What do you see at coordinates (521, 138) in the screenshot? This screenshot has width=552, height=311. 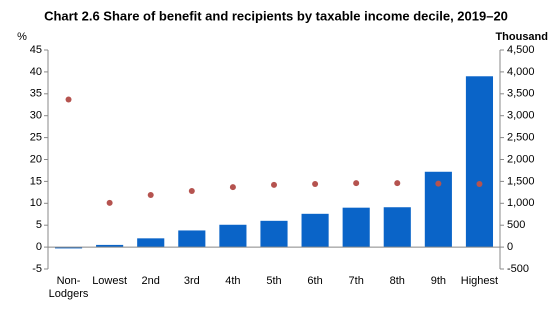 I see `y2-tick-label: 2,500` at bounding box center [521, 138].